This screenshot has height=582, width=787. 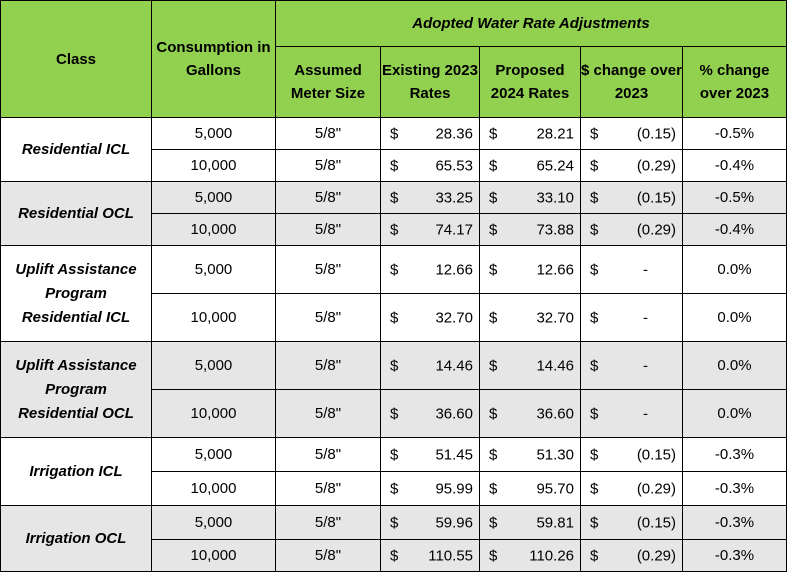 What do you see at coordinates (430, 365) in the screenshot?
I see `existing-rate-cell: $14.46` at bounding box center [430, 365].